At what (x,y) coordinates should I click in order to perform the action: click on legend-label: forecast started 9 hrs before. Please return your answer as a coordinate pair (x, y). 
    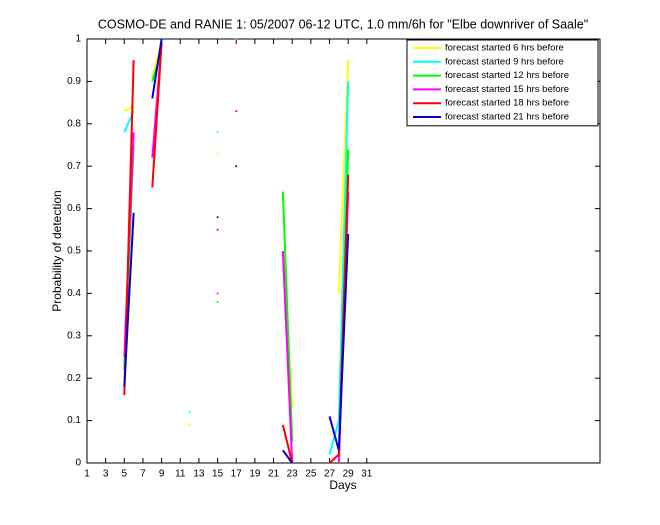
    Looking at the image, I should click on (504, 61).